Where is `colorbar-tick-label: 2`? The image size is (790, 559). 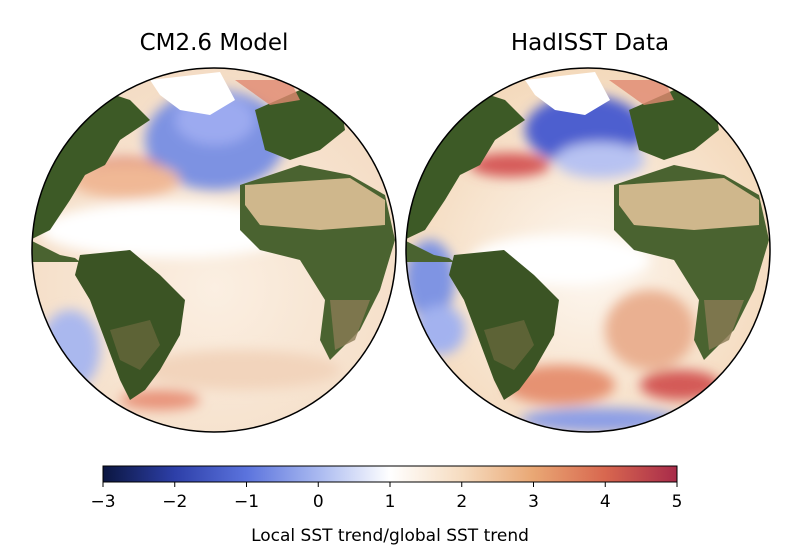 colorbar-tick-label: 2 is located at coordinates (461, 502).